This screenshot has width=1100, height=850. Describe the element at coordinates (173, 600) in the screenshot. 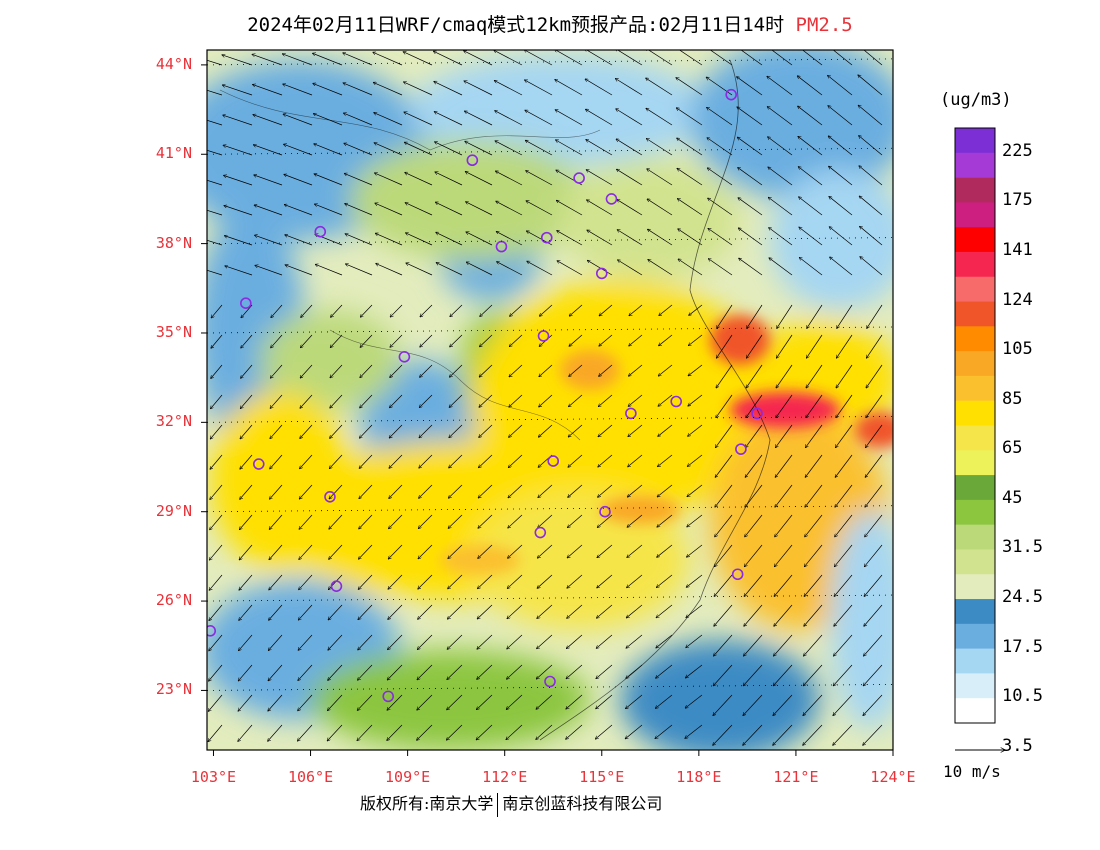

I see `lat-label: 26°N` at that location.